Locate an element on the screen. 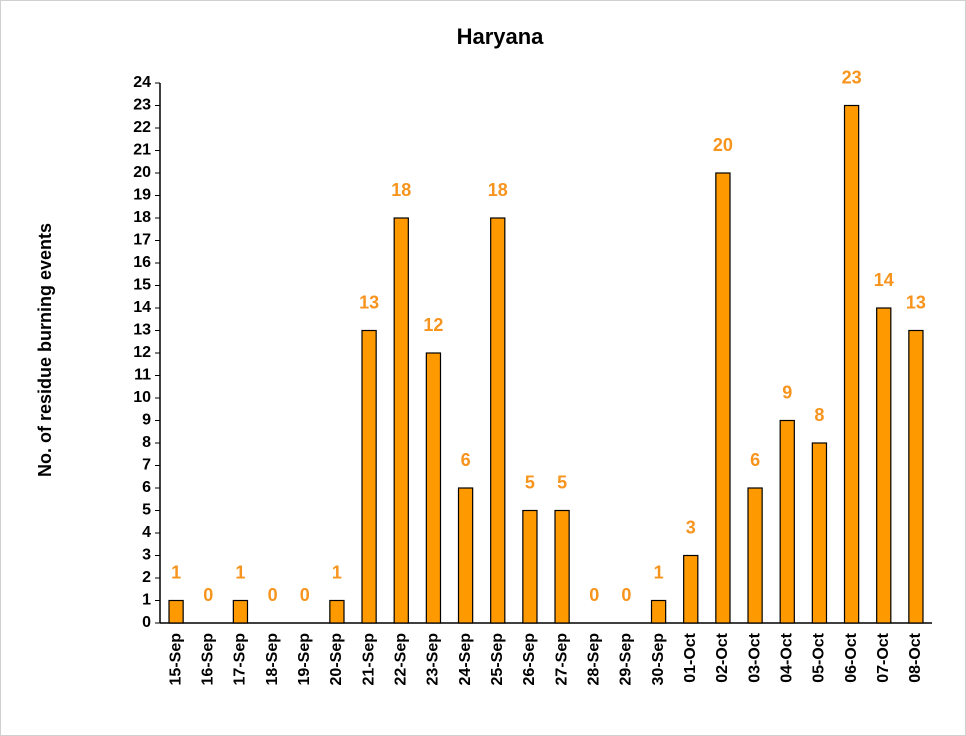 The height and width of the screenshot is (736, 966). data-label: 8 is located at coordinates (819, 415).